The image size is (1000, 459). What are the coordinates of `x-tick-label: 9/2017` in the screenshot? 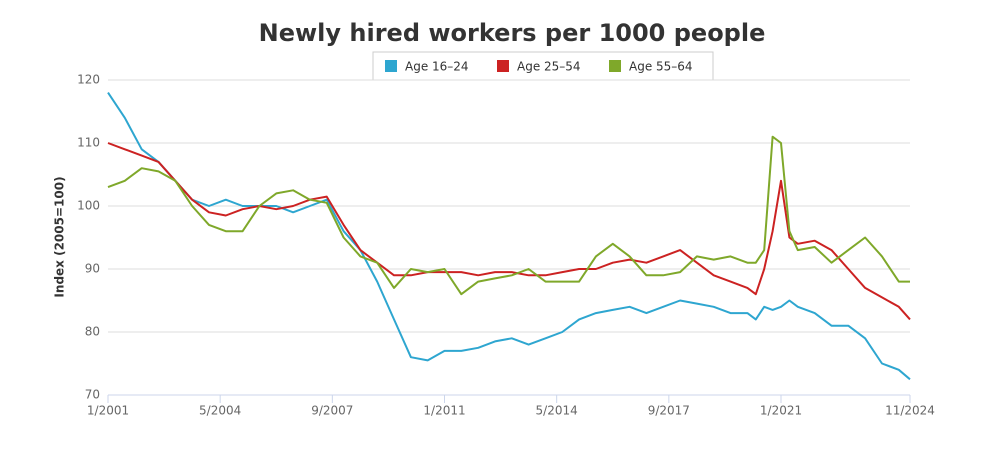 It's located at (669, 411).